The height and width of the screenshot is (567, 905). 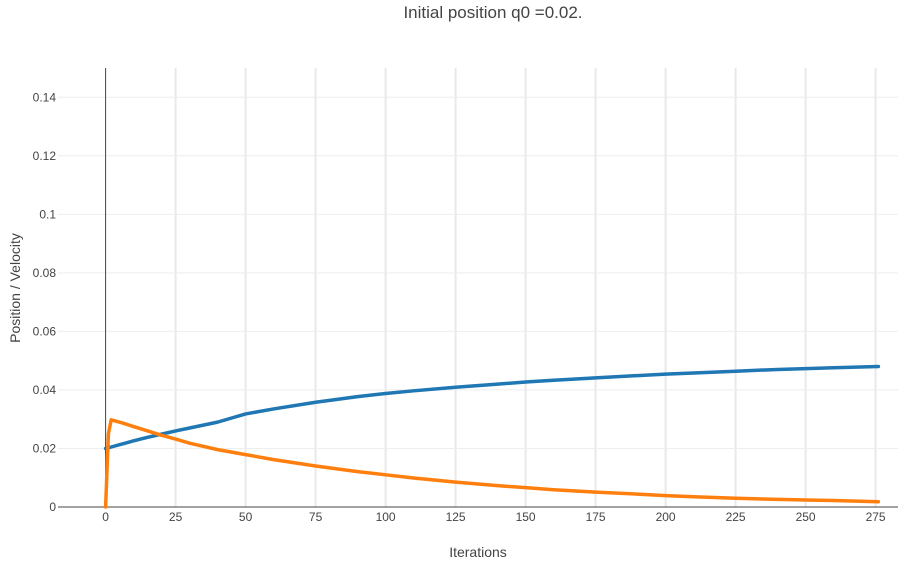 What do you see at coordinates (876, 517) in the screenshot?
I see `x-tick-label: 275` at bounding box center [876, 517].